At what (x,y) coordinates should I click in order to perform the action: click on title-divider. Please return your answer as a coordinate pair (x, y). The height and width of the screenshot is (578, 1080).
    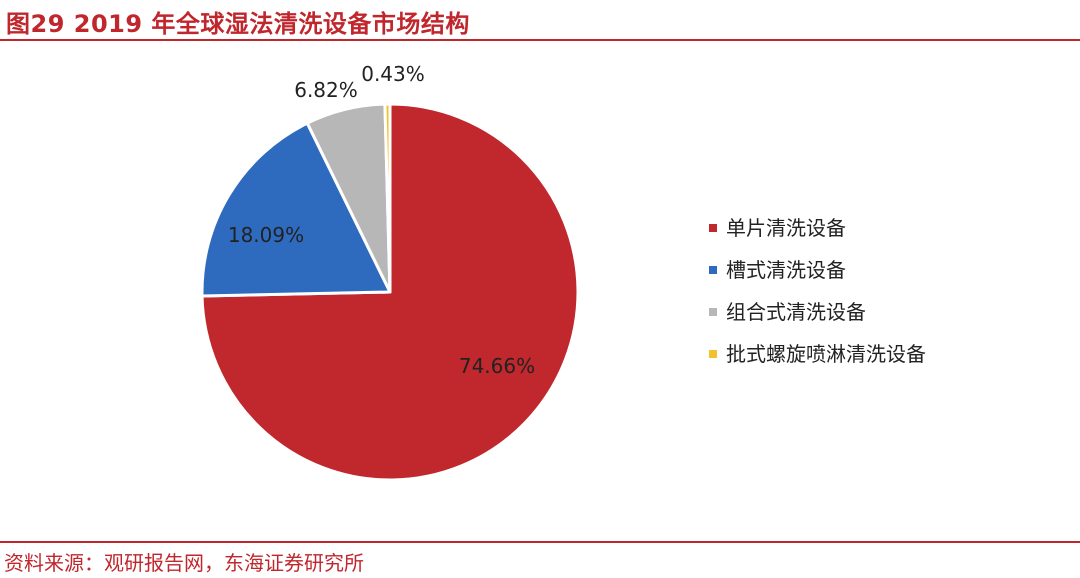
    Looking at the image, I should click on (540, 40).